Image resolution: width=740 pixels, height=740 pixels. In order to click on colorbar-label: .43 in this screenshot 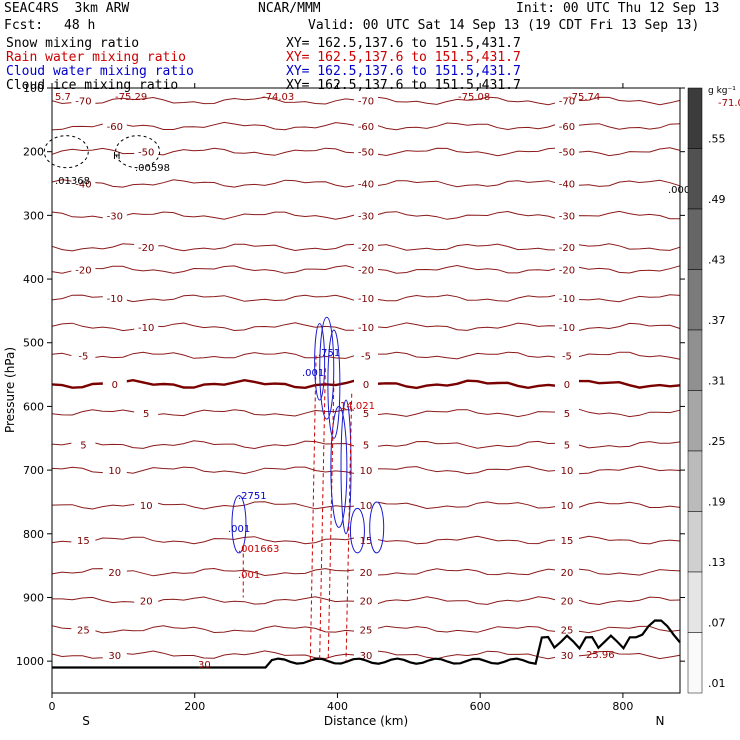, I will do `click(717, 260)`.